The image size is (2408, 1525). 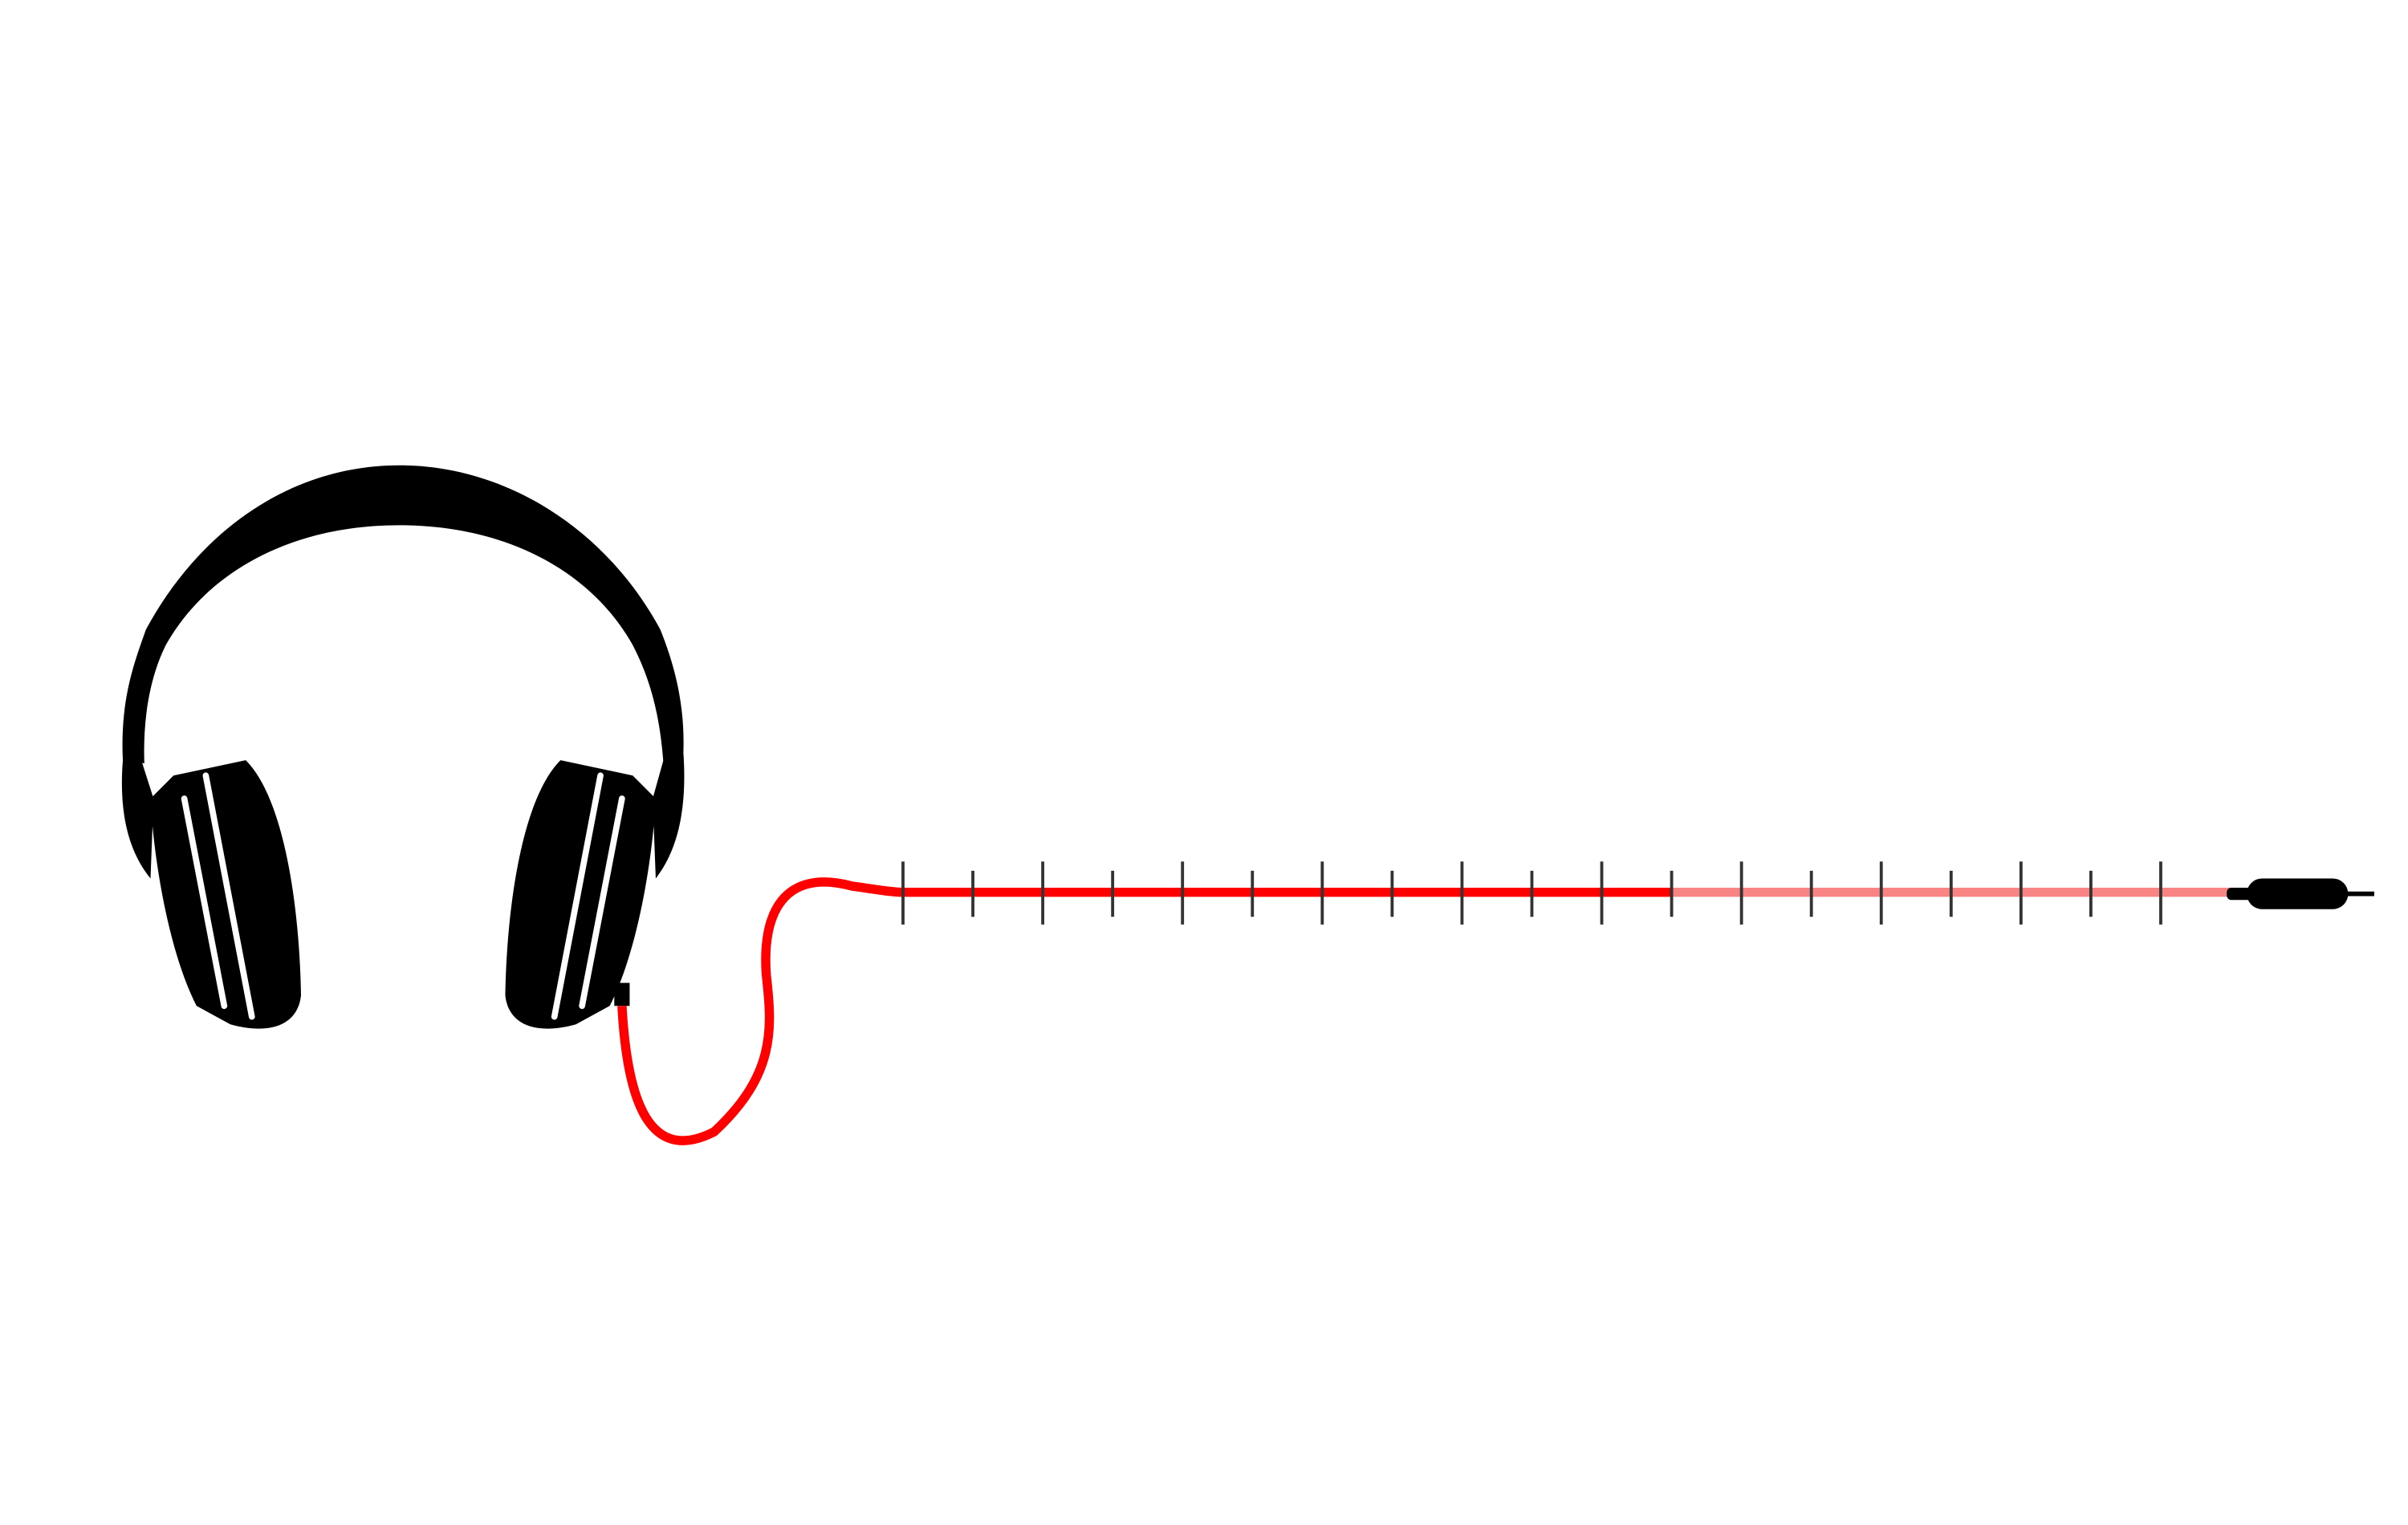 What do you see at coordinates (669, 816) in the screenshot?
I see `right-yoke` at bounding box center [669, 816].